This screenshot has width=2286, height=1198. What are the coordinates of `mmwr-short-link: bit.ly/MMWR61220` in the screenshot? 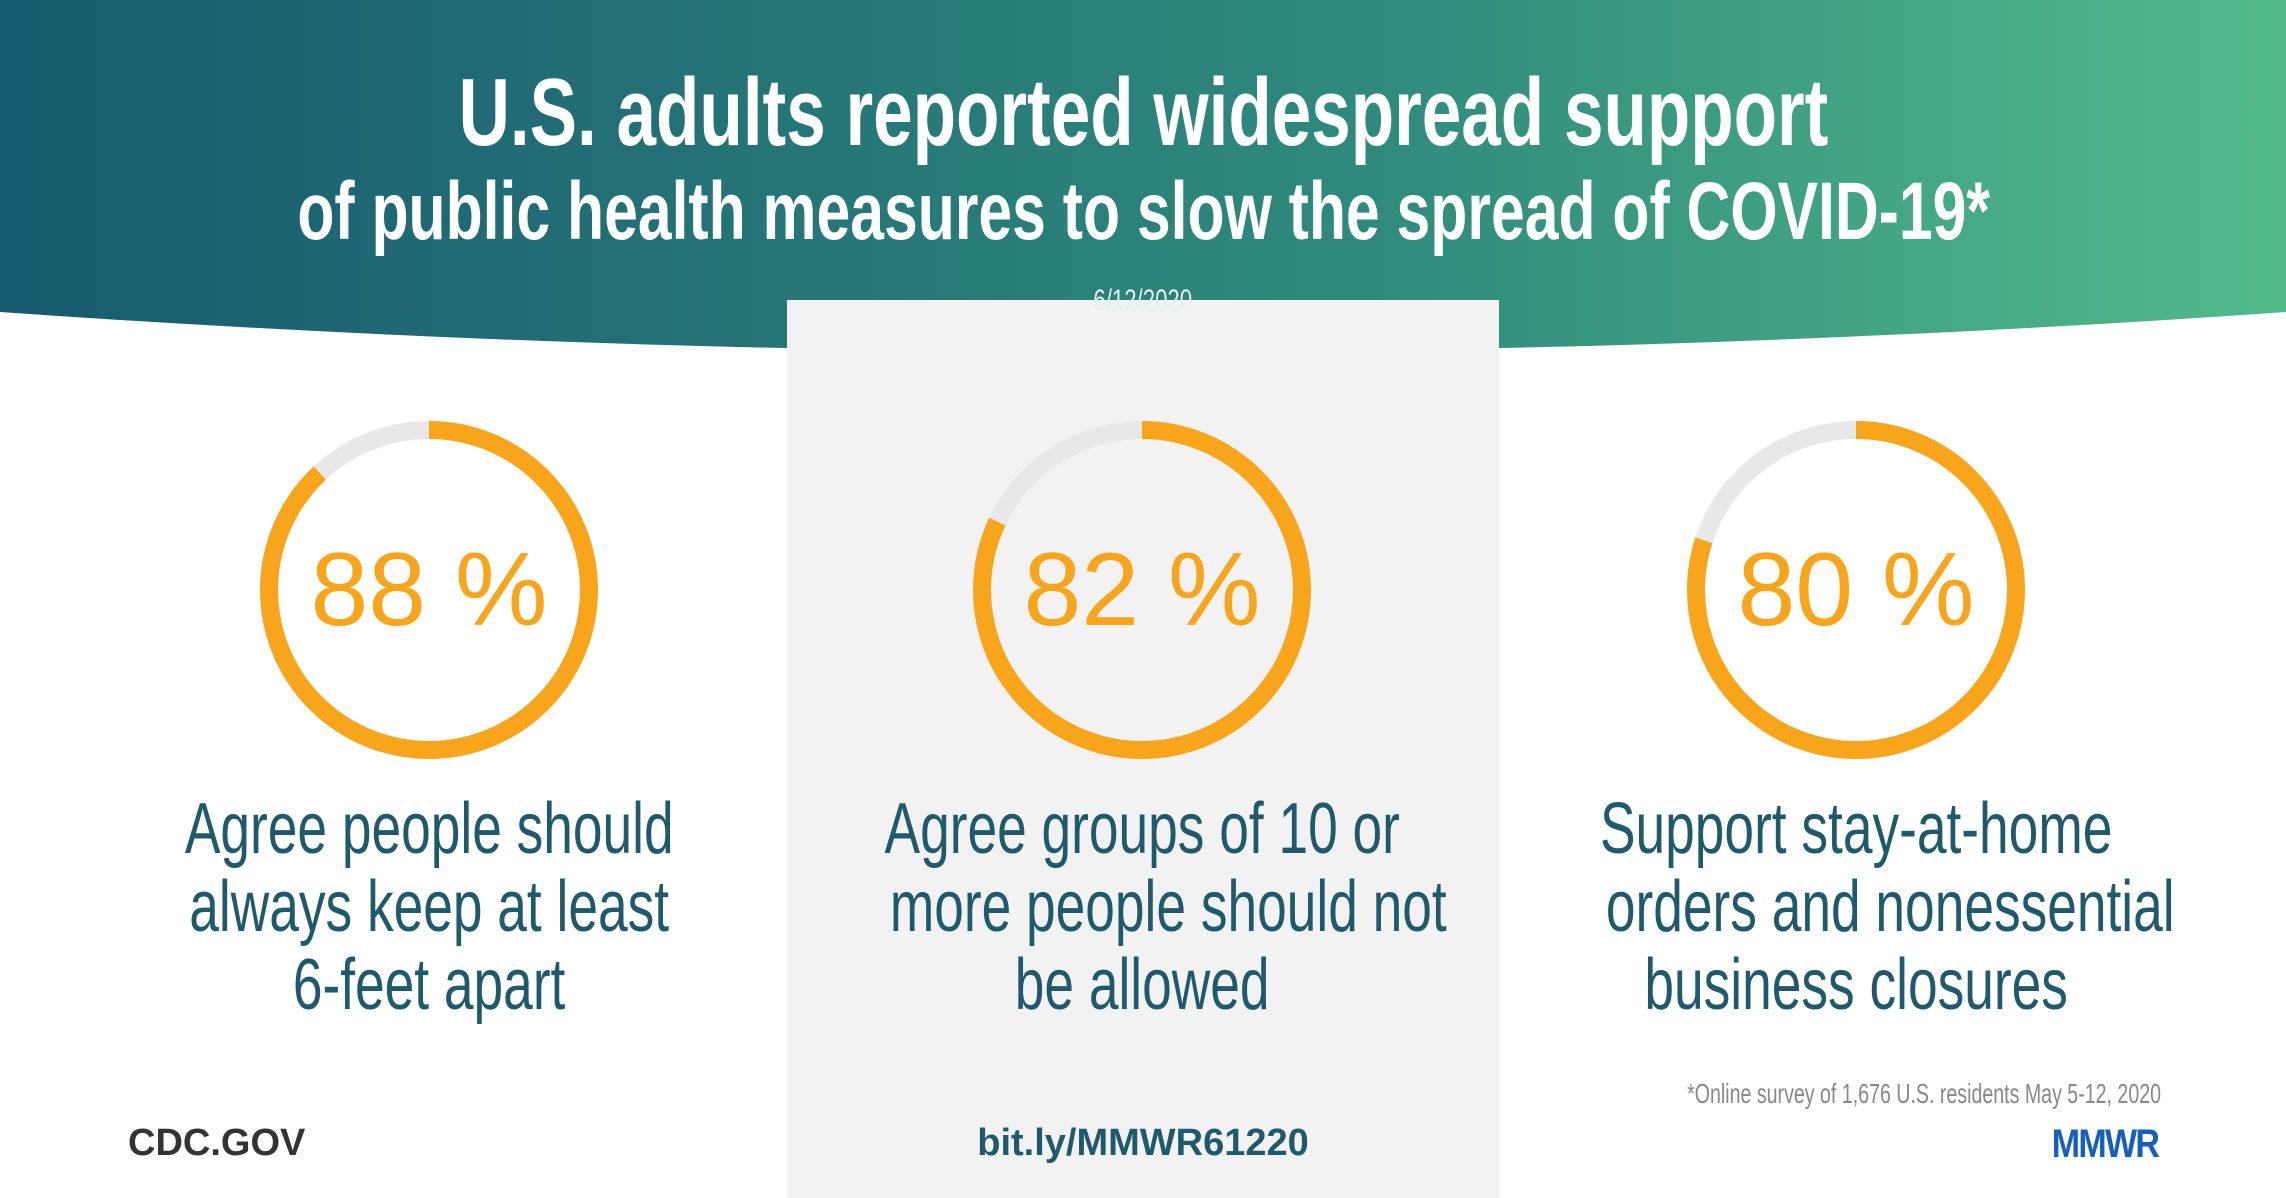 It's located at (1143, 1143).